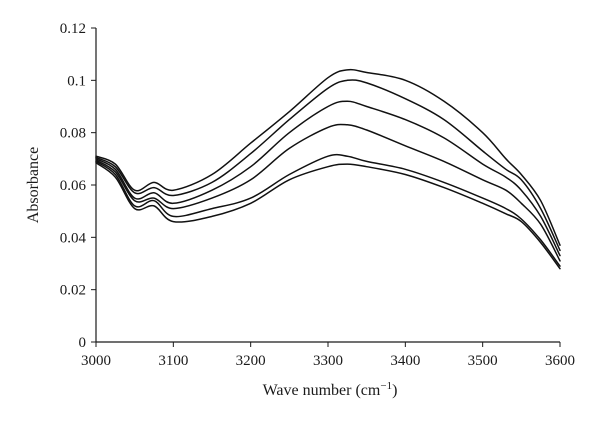 This screenshot has height=421, width=600. Describe the element at coordinates (73, 134) in the screenshot. I see `y-tick-label: 0.08` at that location.